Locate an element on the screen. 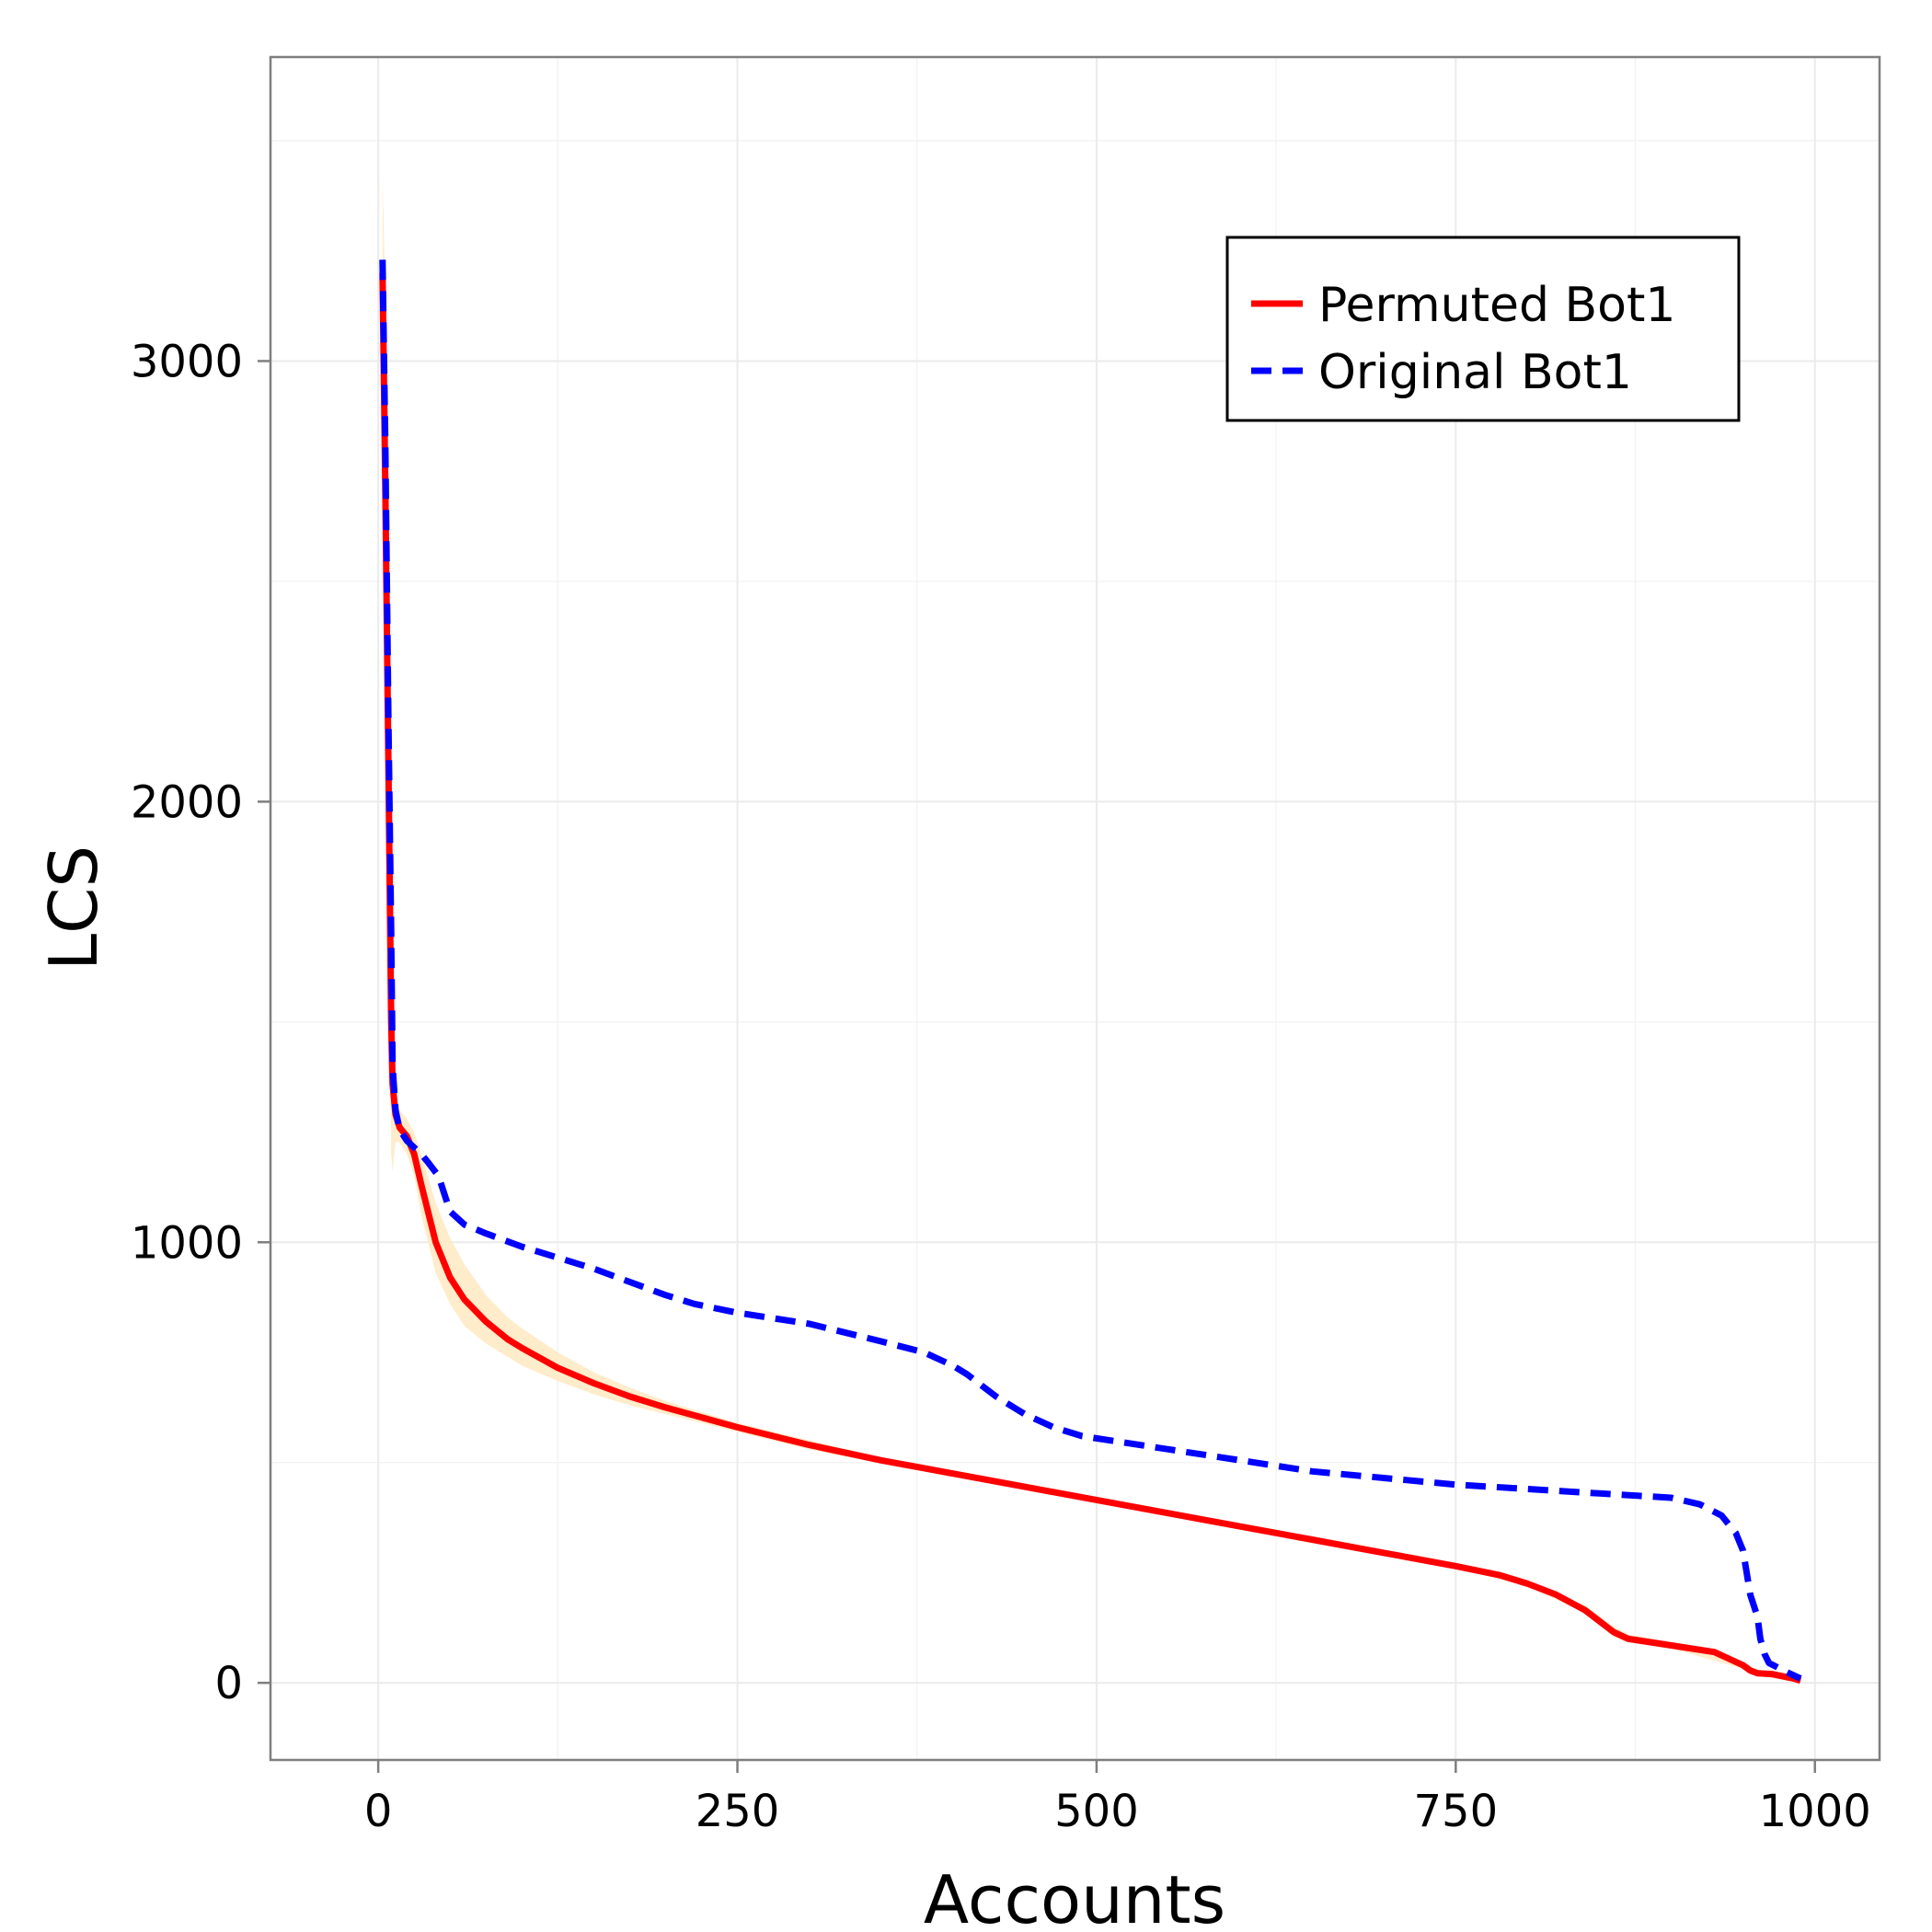 This screenshot has width=1932, height=1932. x-axis: 0 250 500 750 1000 is located at coordinates (1117, 1798).